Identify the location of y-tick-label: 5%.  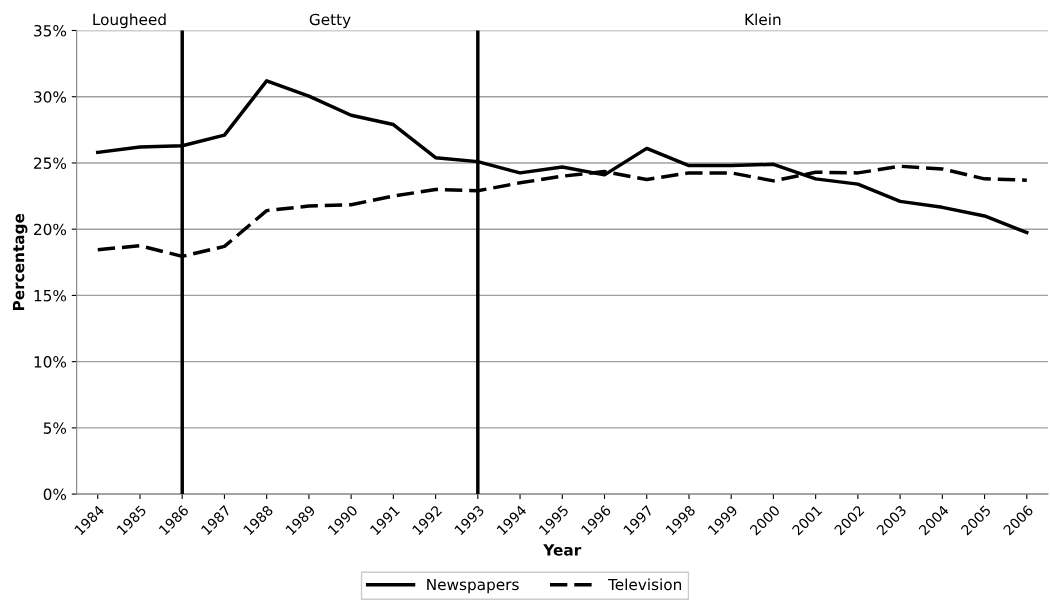
(55, 428).